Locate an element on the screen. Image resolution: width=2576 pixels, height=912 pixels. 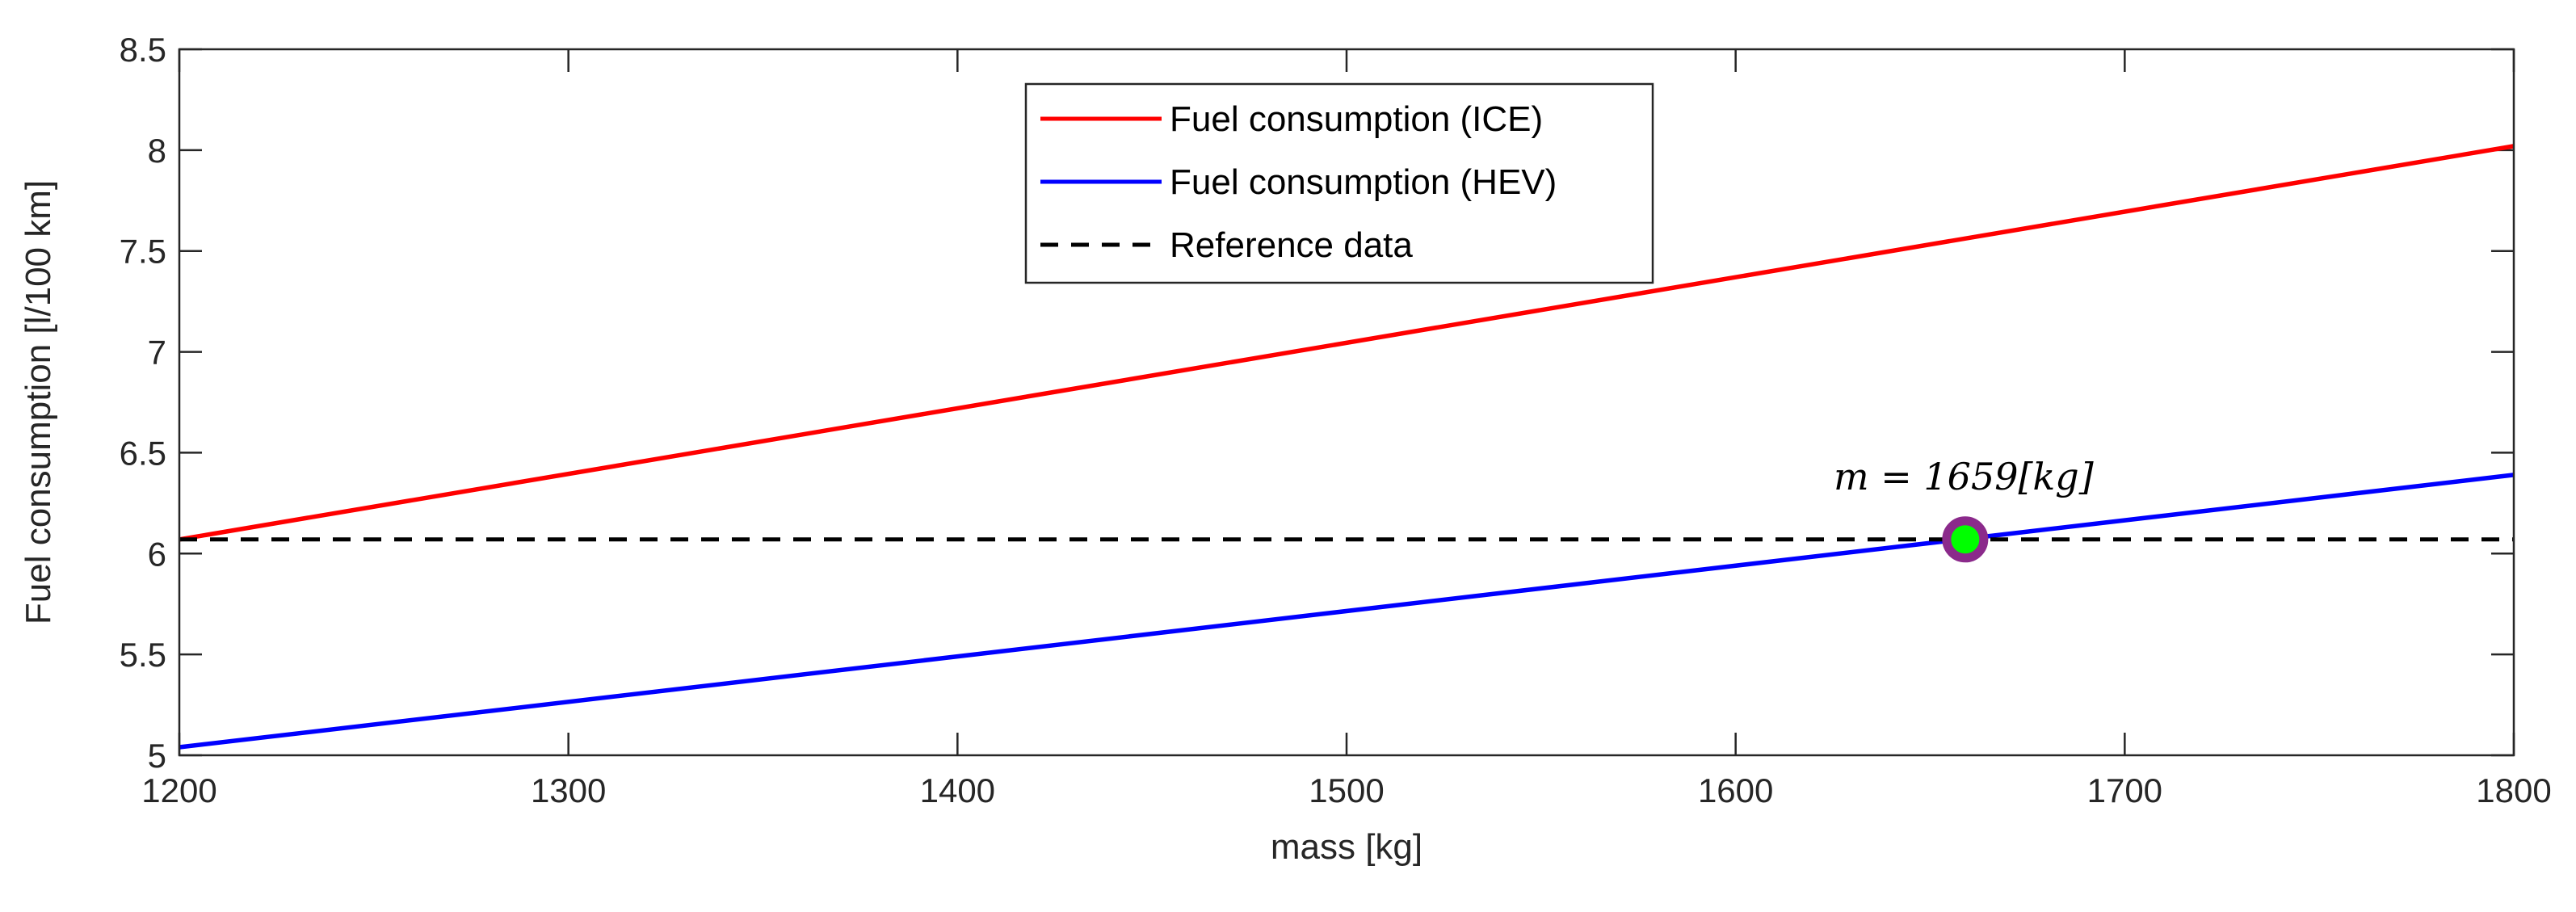
x-tick-label: 1600 is located at coordinates (1736, 790).